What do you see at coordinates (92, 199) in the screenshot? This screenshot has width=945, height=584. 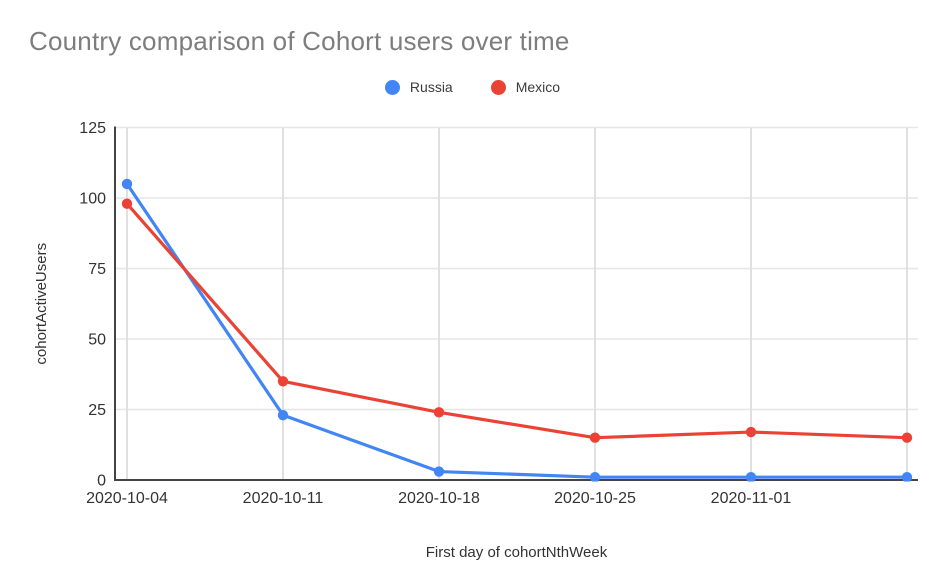 I see `y-tick-label-100: 100` at bounding box center [92, 199].